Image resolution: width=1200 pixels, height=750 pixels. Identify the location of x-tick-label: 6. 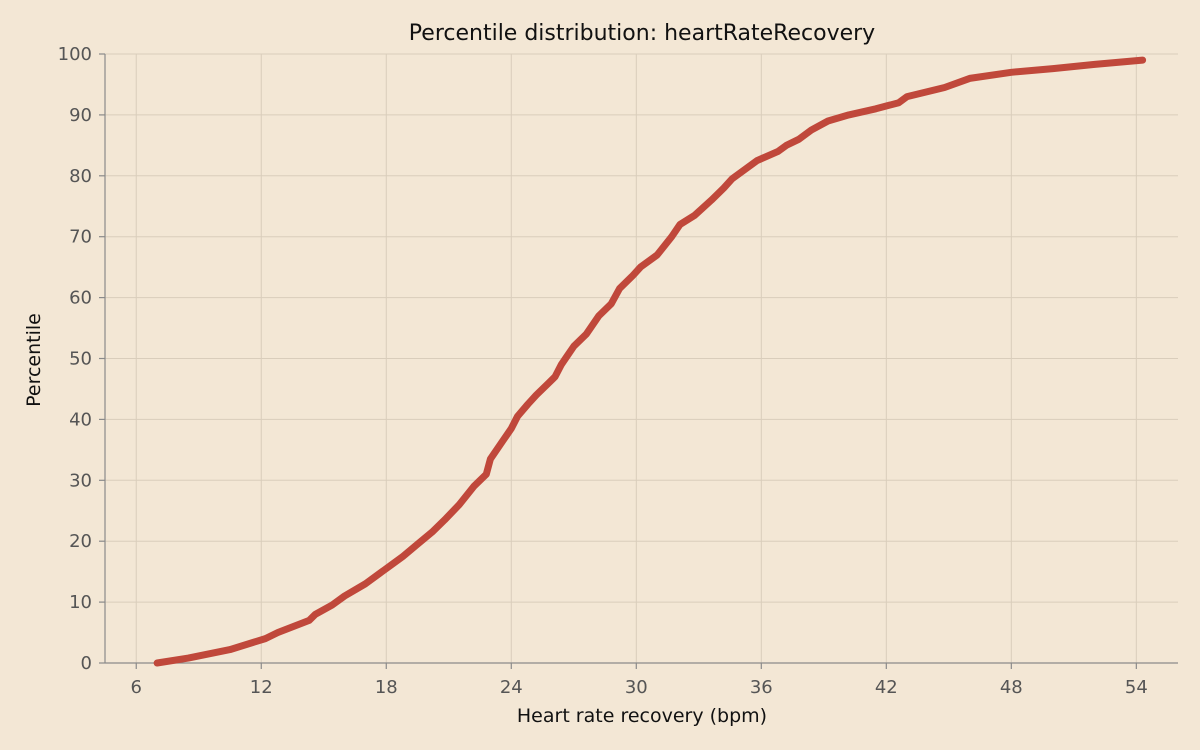
(136, 687).